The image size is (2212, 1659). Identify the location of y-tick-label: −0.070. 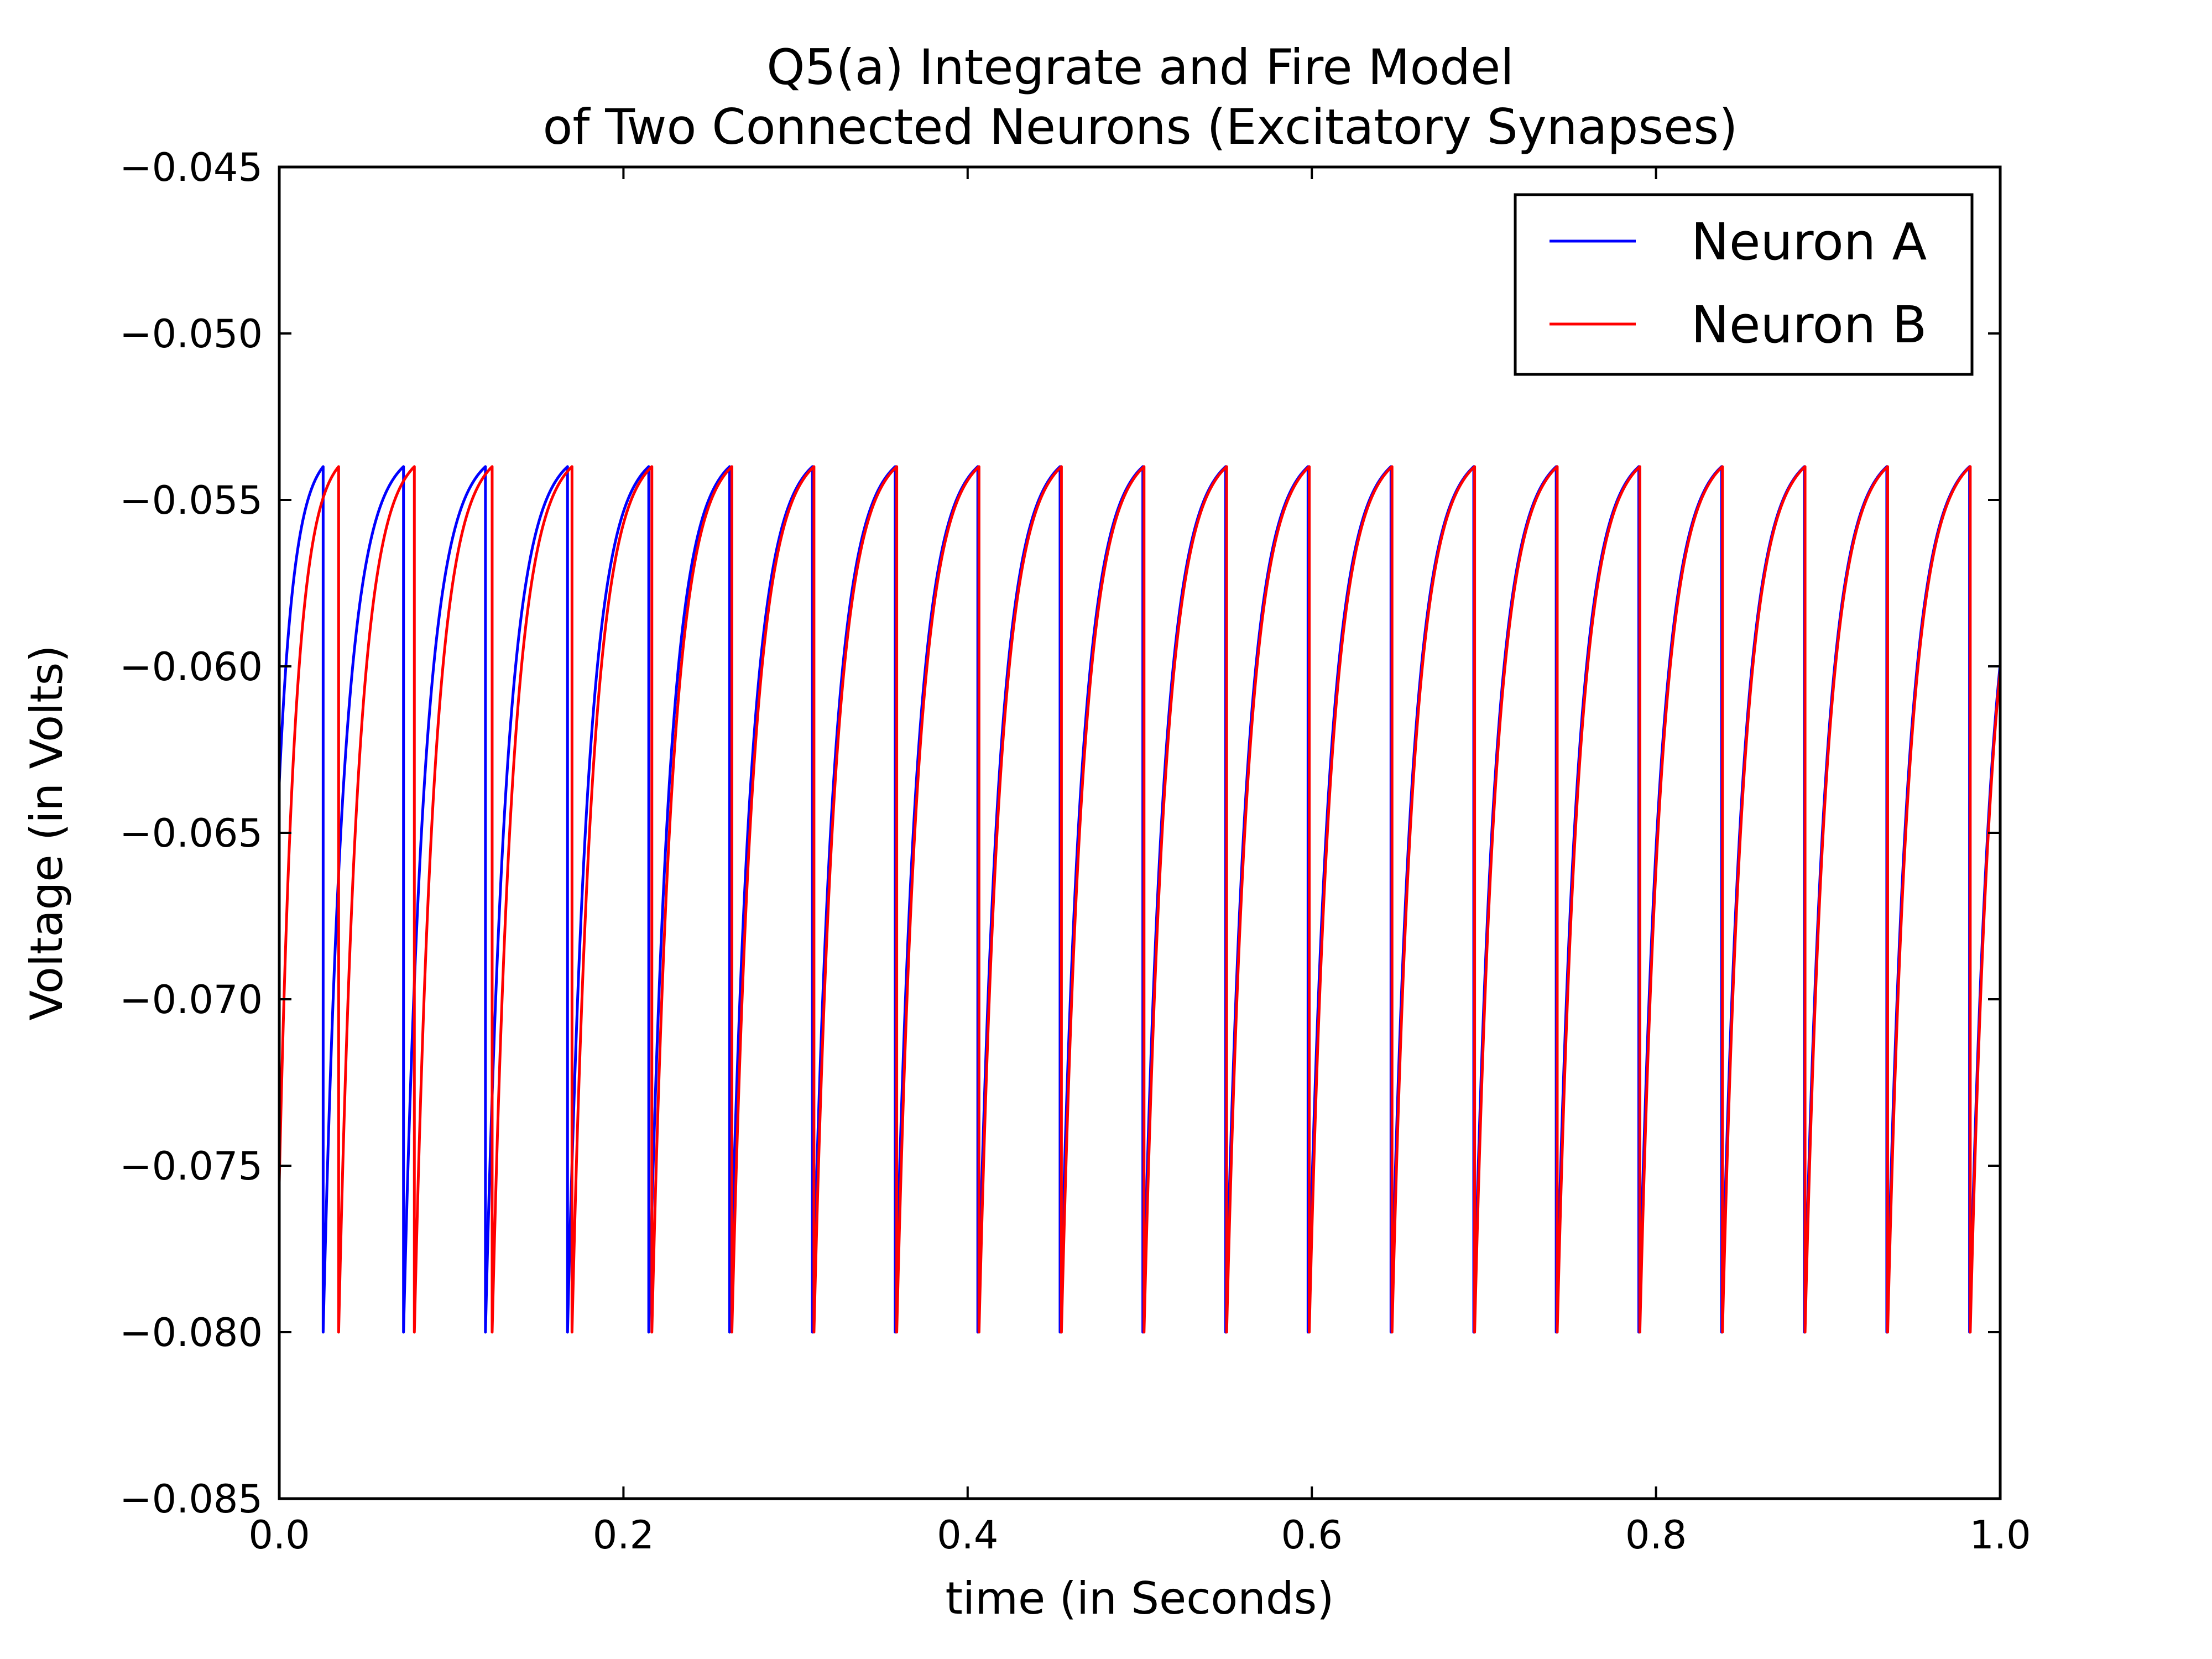
(191, 1000).